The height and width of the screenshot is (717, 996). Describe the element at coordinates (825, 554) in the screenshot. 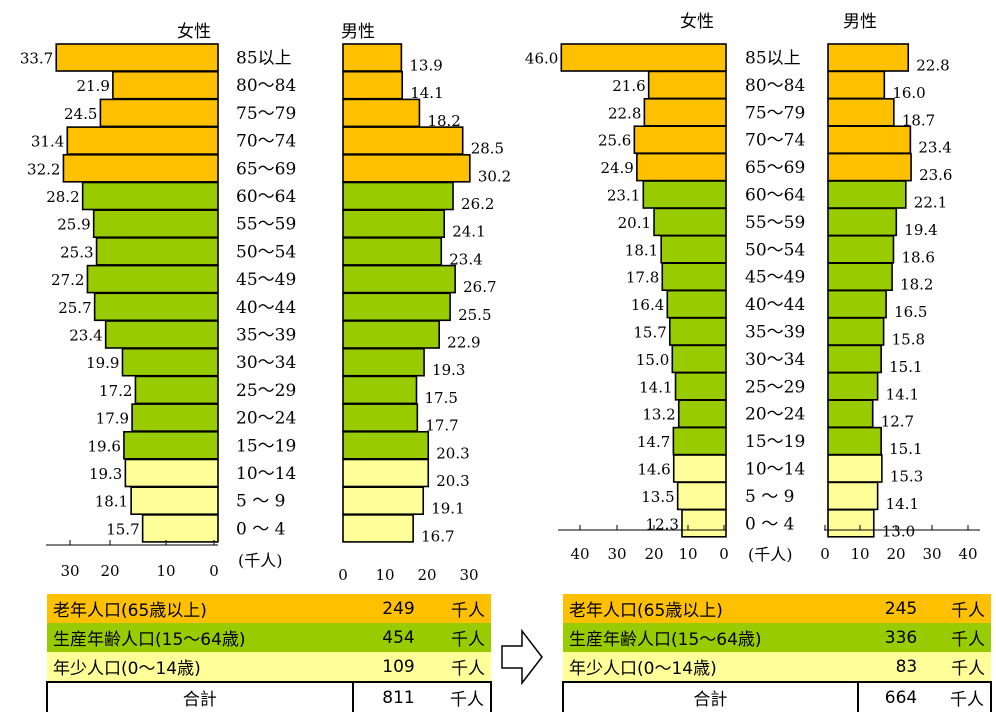

I see `male-tick-label: 0` at that location.